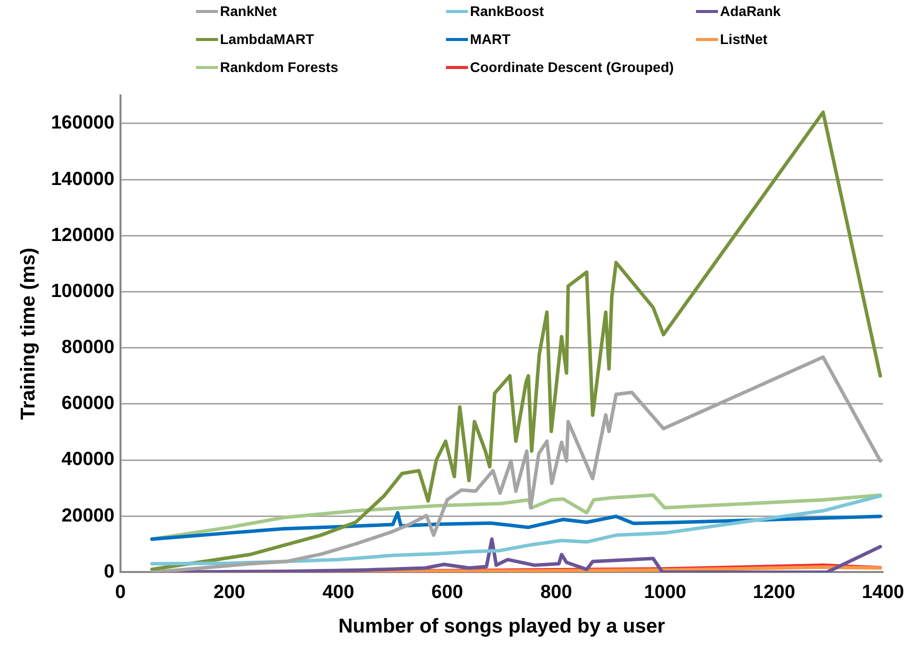 Image resolution: width=921 pixels, height=657 pixels. What do you see at coordinates (88, 403) in the screenshot?
I see `y-tick-label: 60000` at bounding box center [88, 403].